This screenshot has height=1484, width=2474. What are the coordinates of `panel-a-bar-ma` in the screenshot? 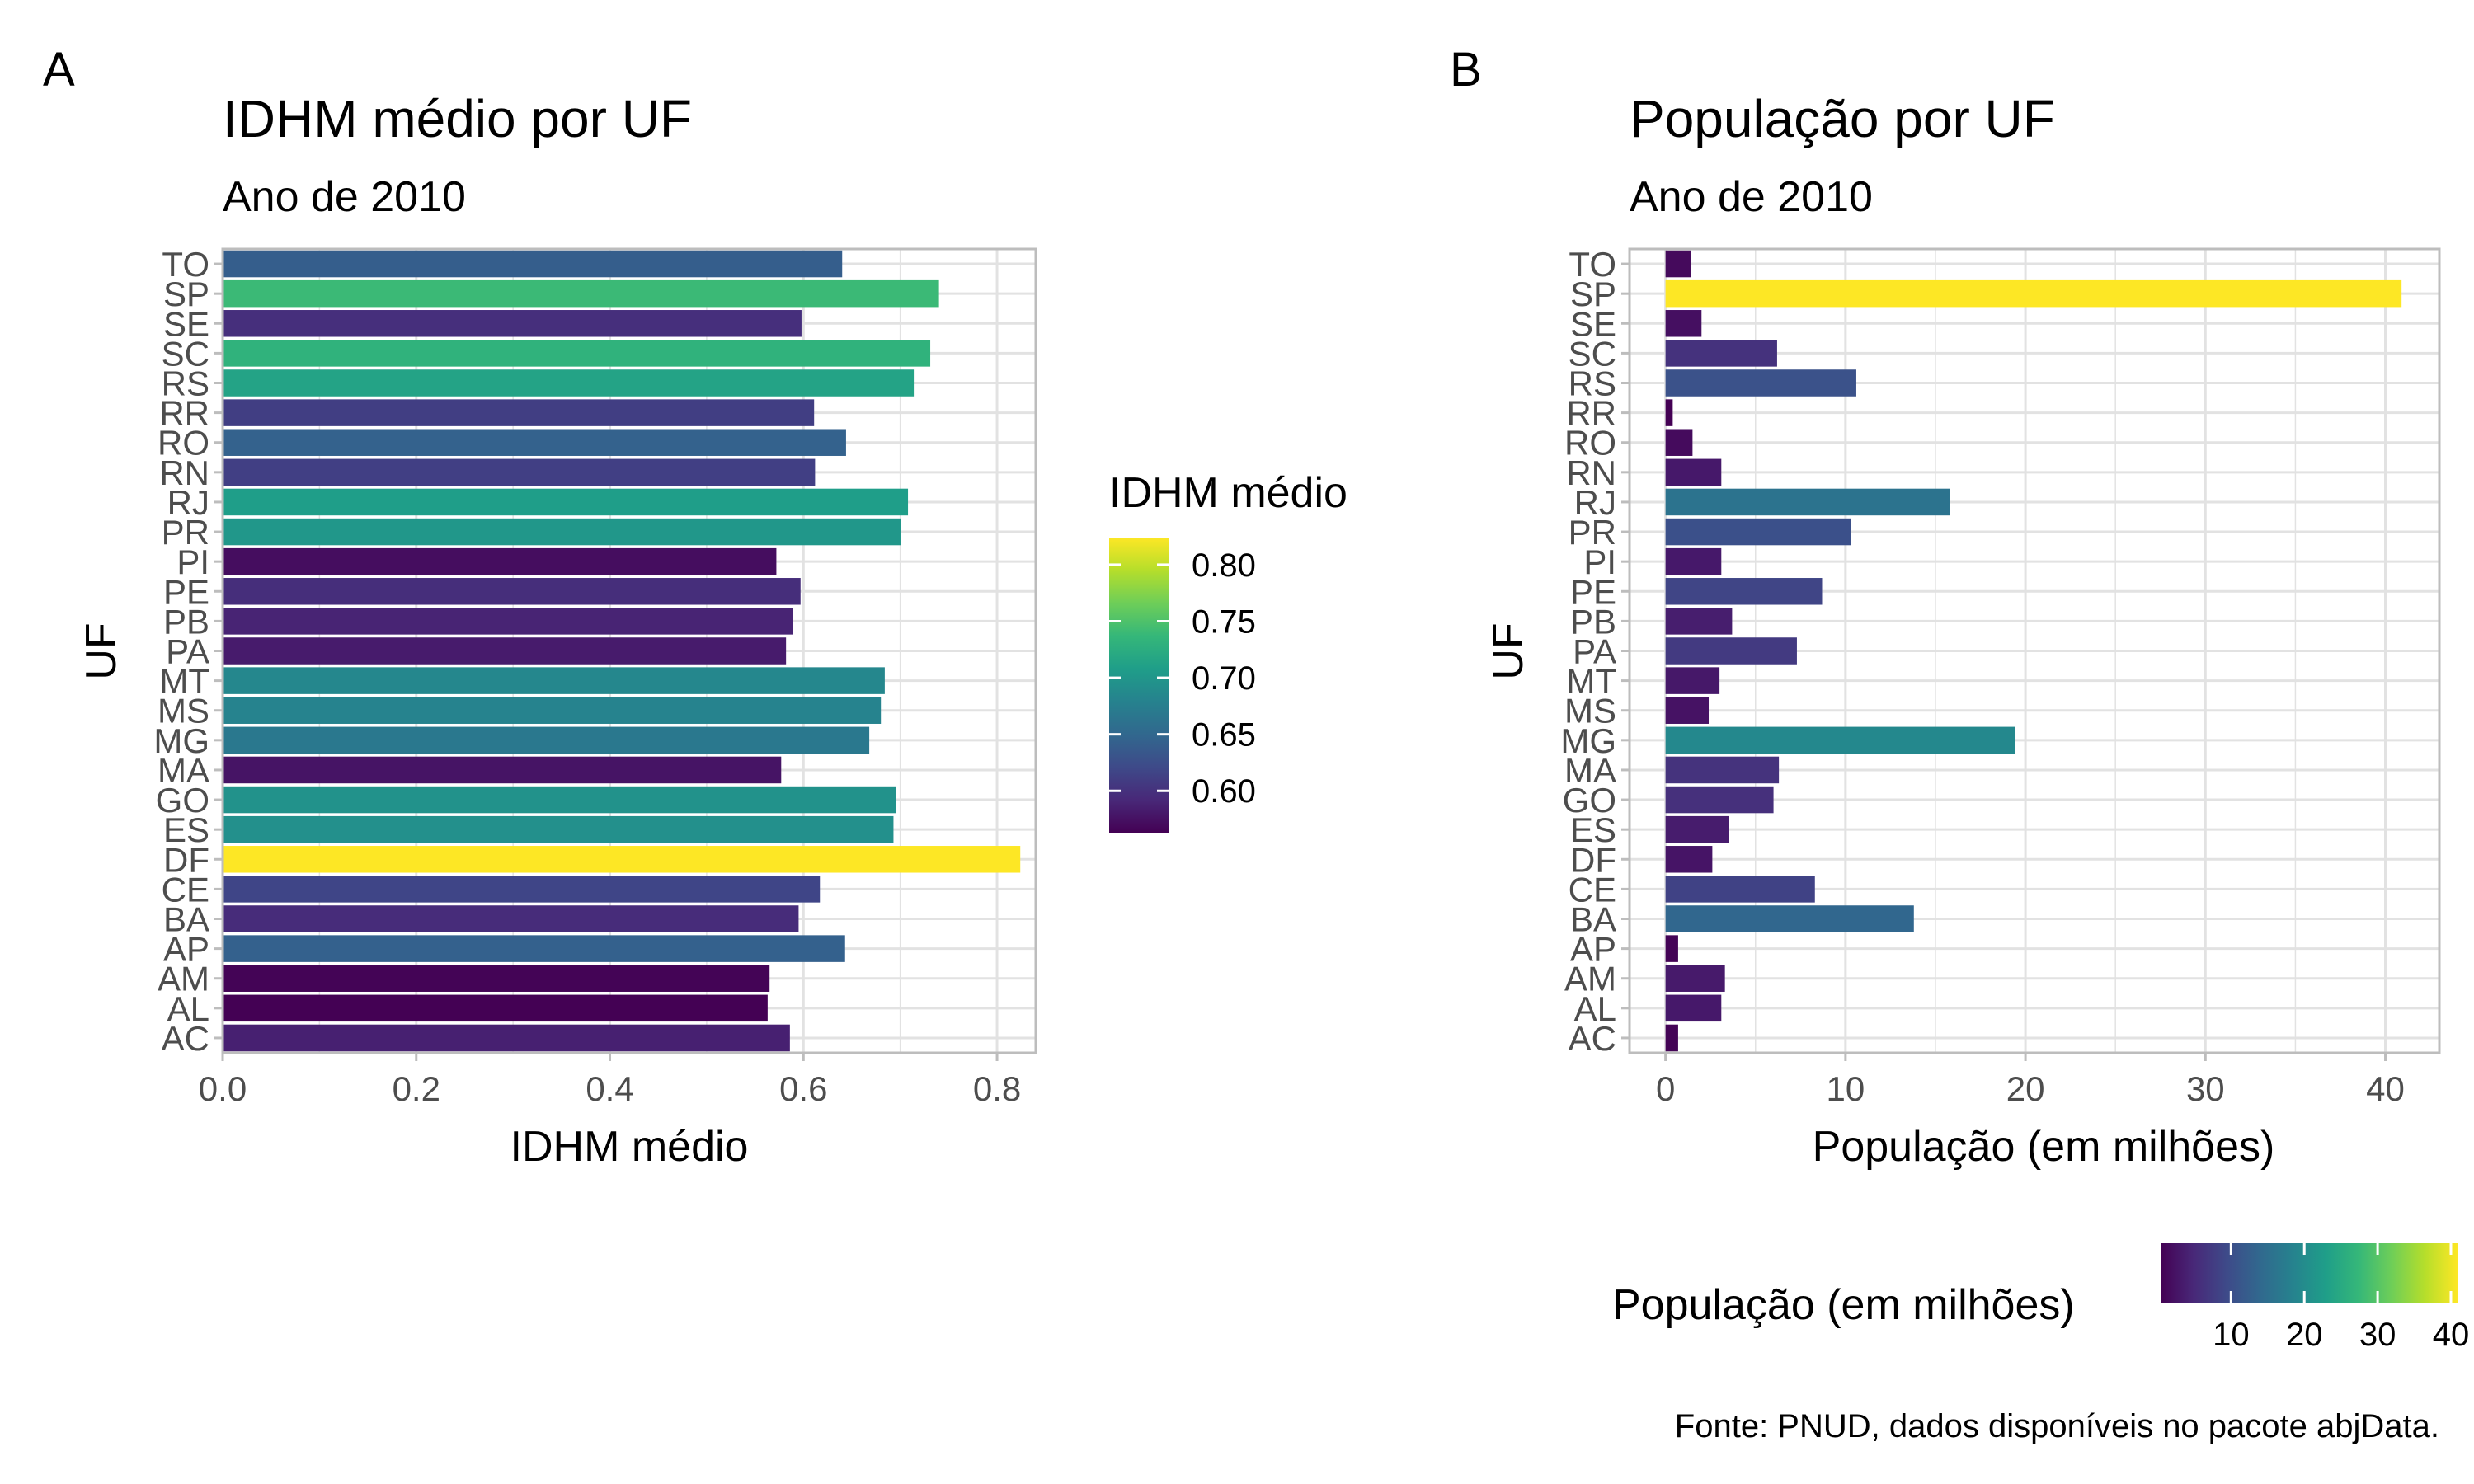 It's located at (502, 770).